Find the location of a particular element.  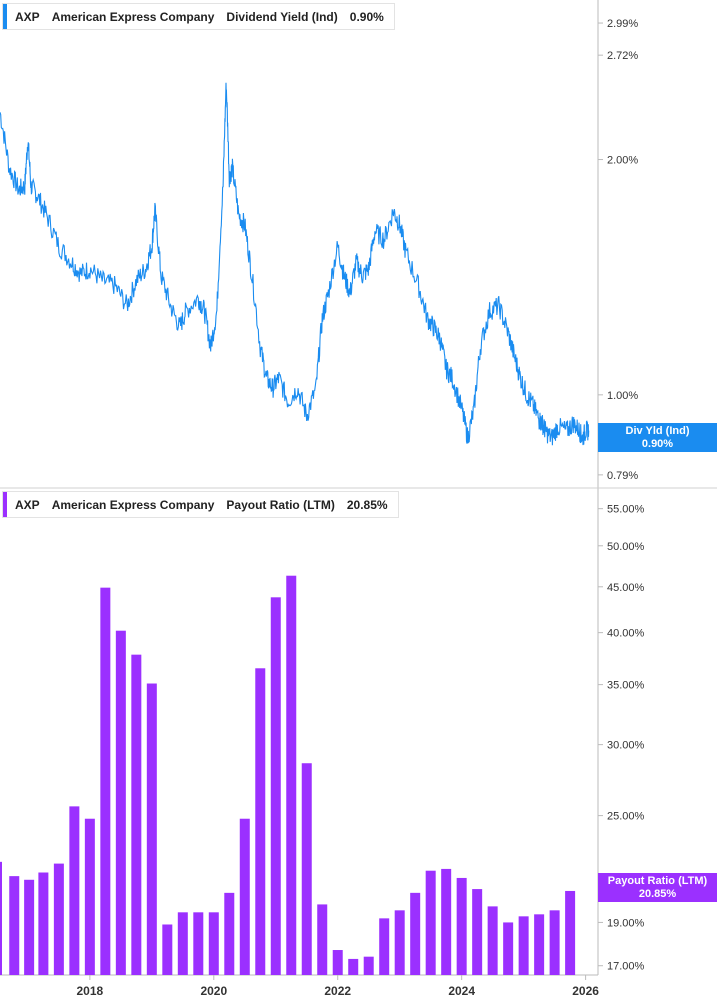

x-tick-label: 2026 is located at coordinates (585, 991).